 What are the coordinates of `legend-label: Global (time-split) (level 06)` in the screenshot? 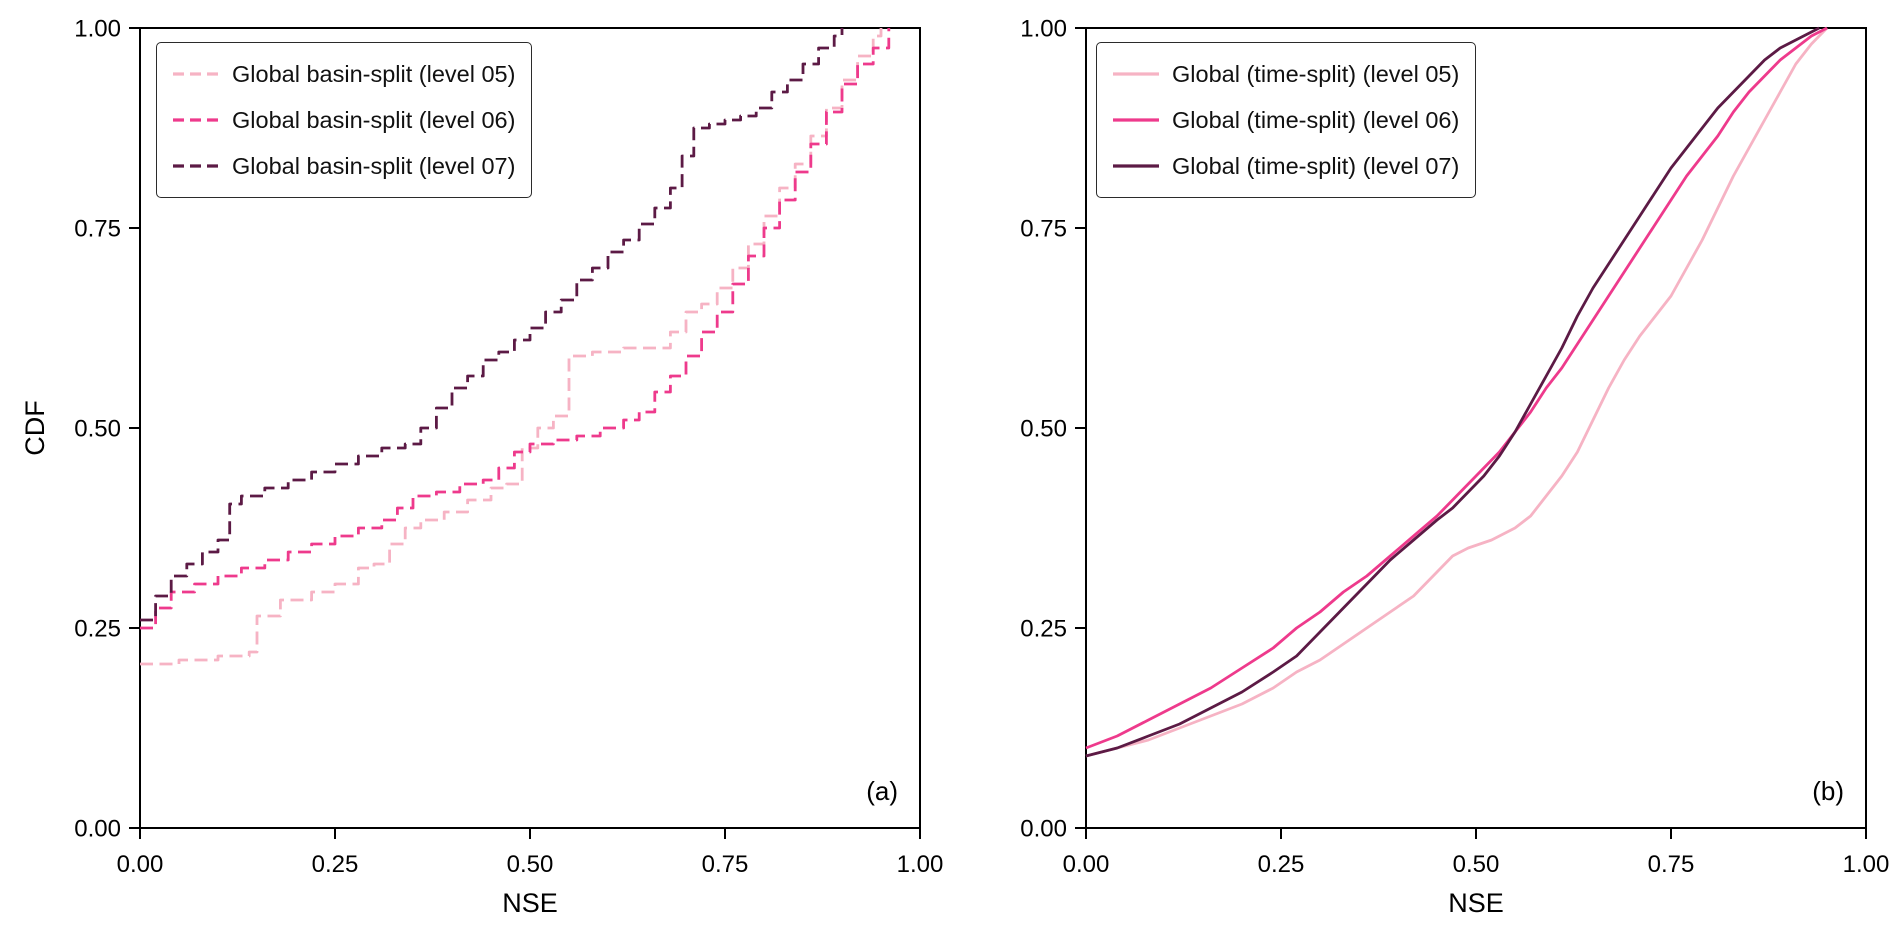 It's located at (1316, 119).